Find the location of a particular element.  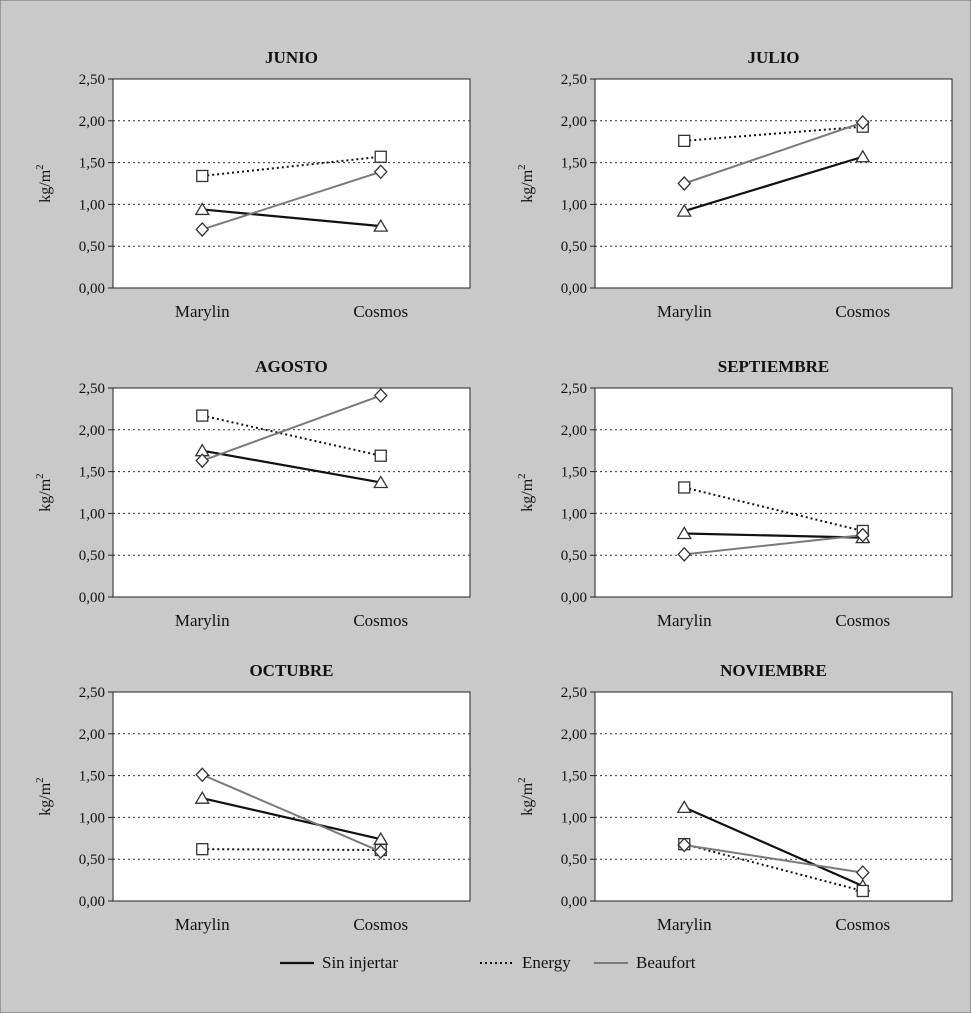

chart-title: NOVIEMBRE is located at coordinates (773, 670).